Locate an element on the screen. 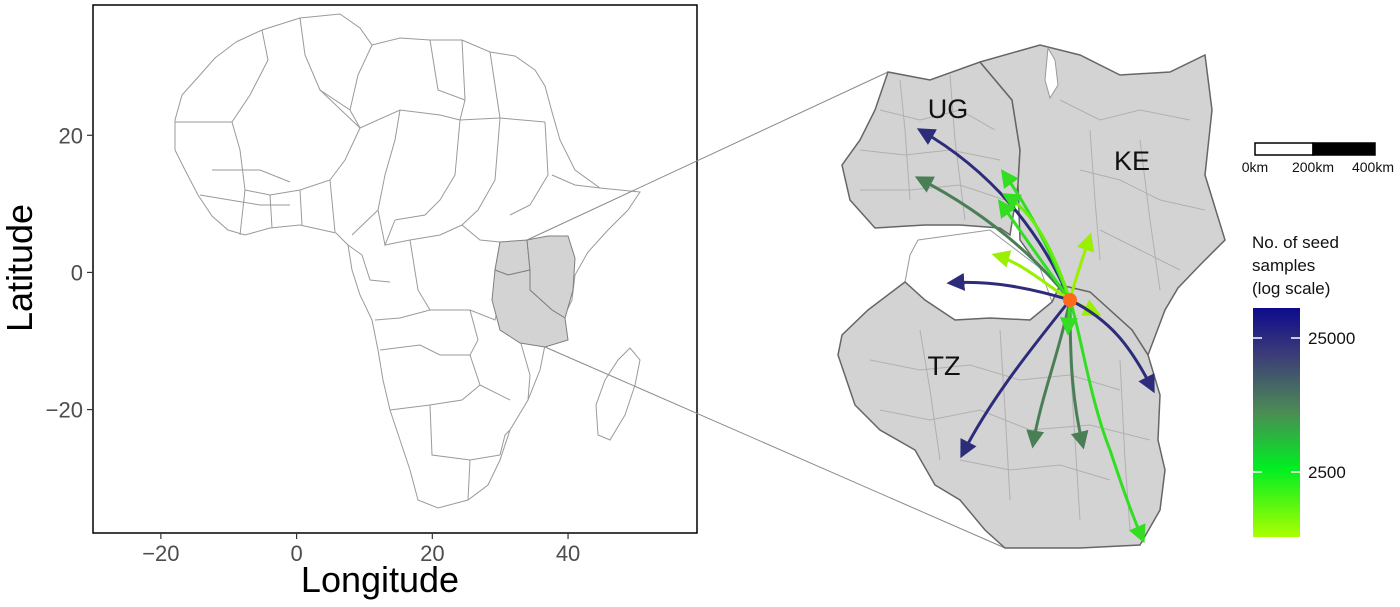 The image size is (1400, 607). madagascar-outline is located at coordinates (618, 394).